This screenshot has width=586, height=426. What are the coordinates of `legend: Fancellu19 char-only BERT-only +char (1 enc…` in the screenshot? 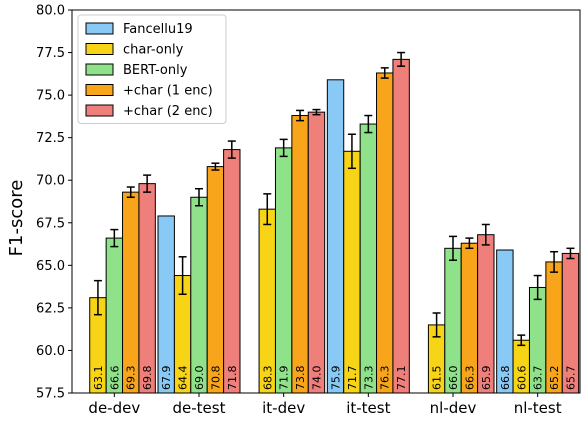 It's located at (152, 69).